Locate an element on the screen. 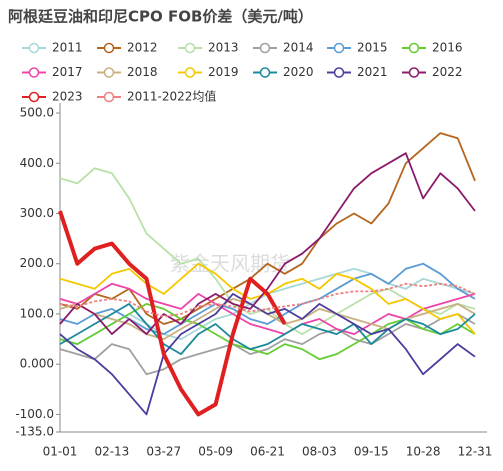  x-tick-label: 12-31 is located at coordinates (475, 452).